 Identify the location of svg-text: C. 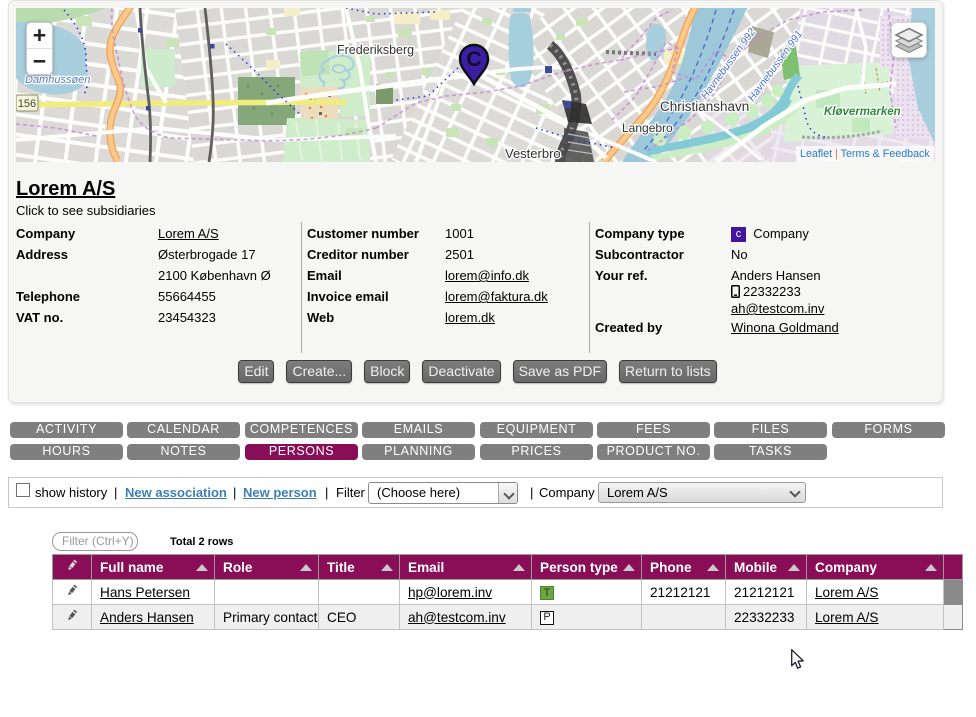
(474, 59).